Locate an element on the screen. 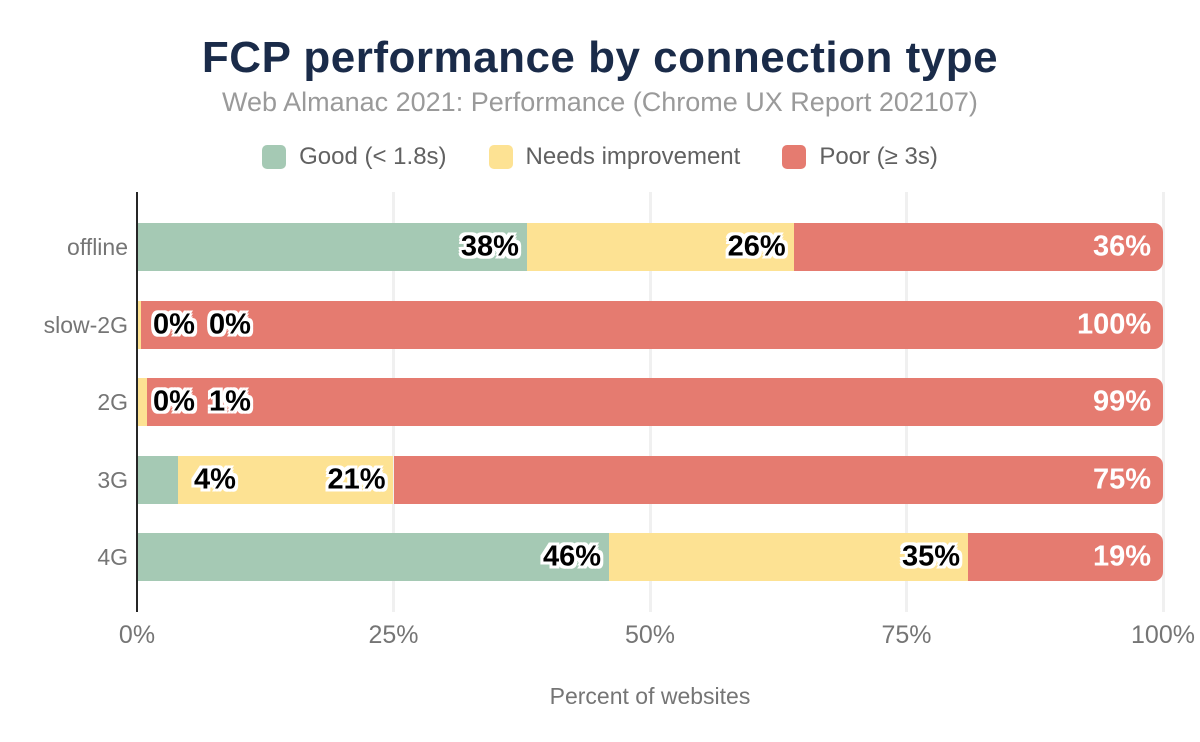 Image resolution: width=1200 pixels, height=742 pixels. legend-item-needs-improvement: Needs improvement is located at coordinates (614, 157).